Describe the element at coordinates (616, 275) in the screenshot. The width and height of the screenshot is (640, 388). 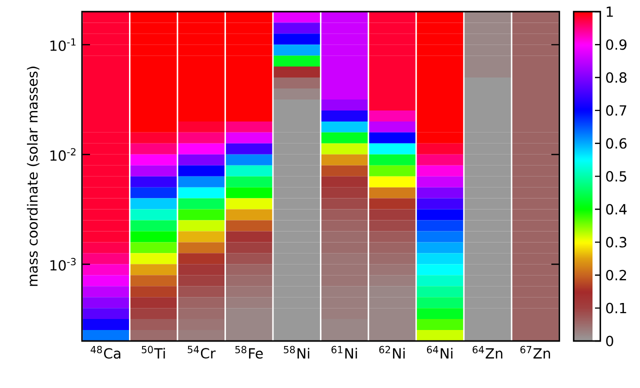
I see `color-bar-label: 0.2` at that location.